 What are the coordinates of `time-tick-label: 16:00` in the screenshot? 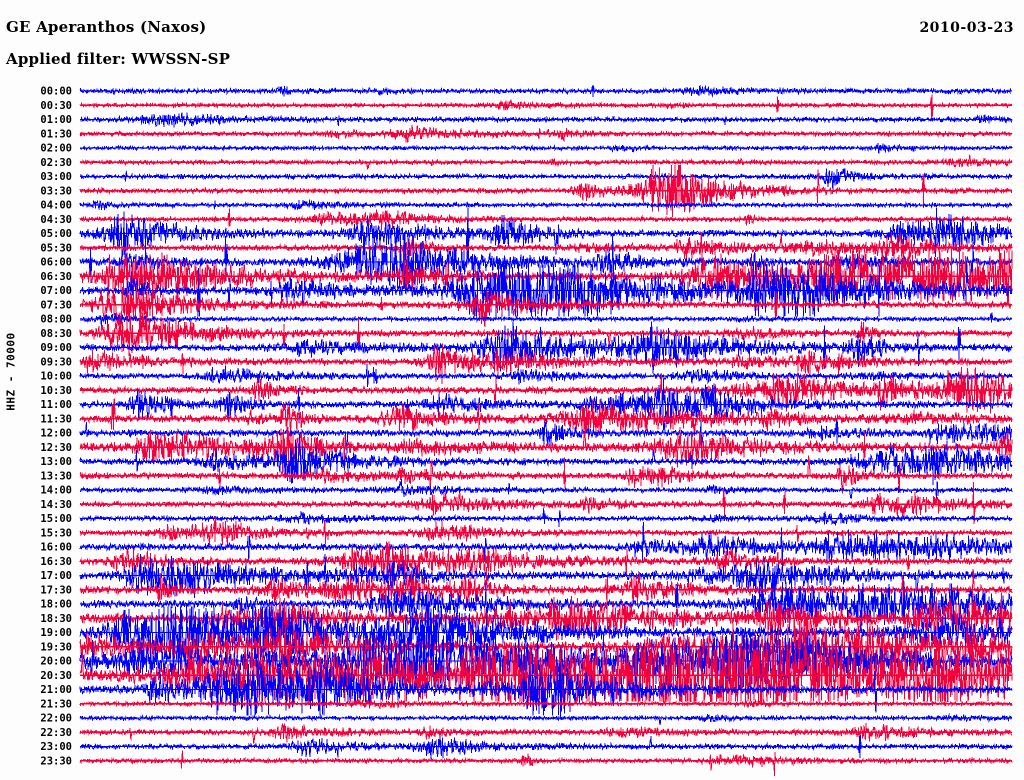 It's located at (56, 548).